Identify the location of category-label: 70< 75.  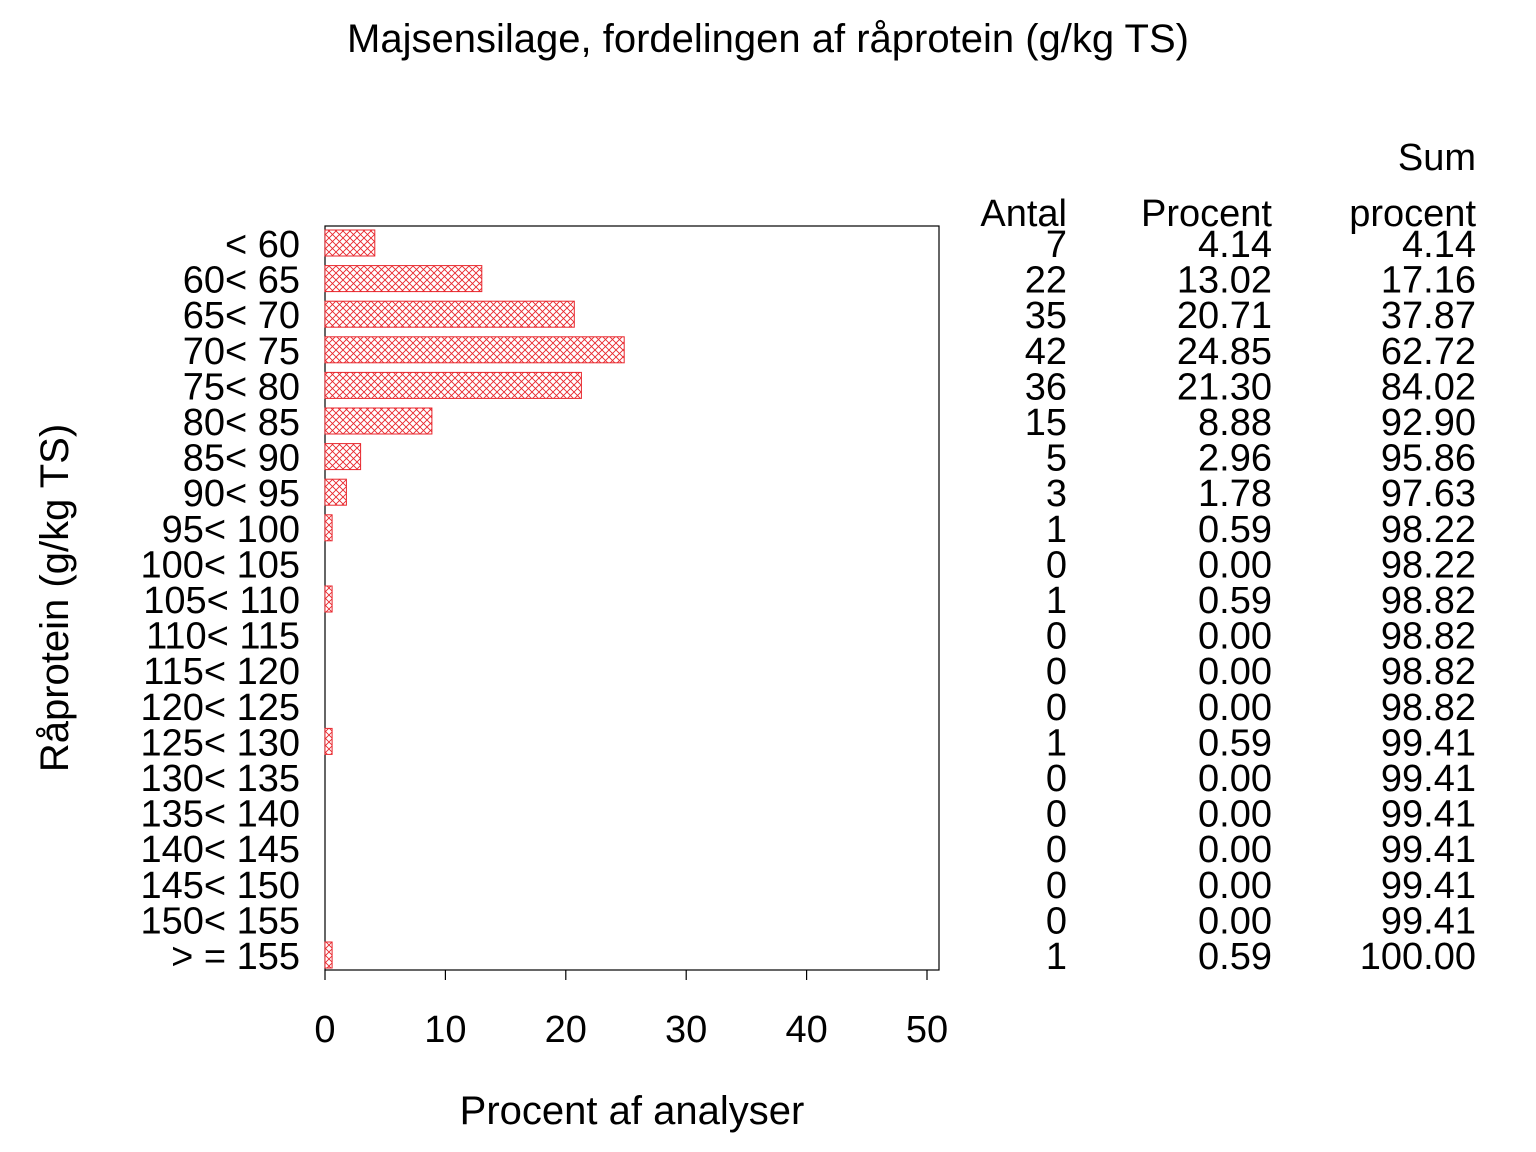
(241, 352).